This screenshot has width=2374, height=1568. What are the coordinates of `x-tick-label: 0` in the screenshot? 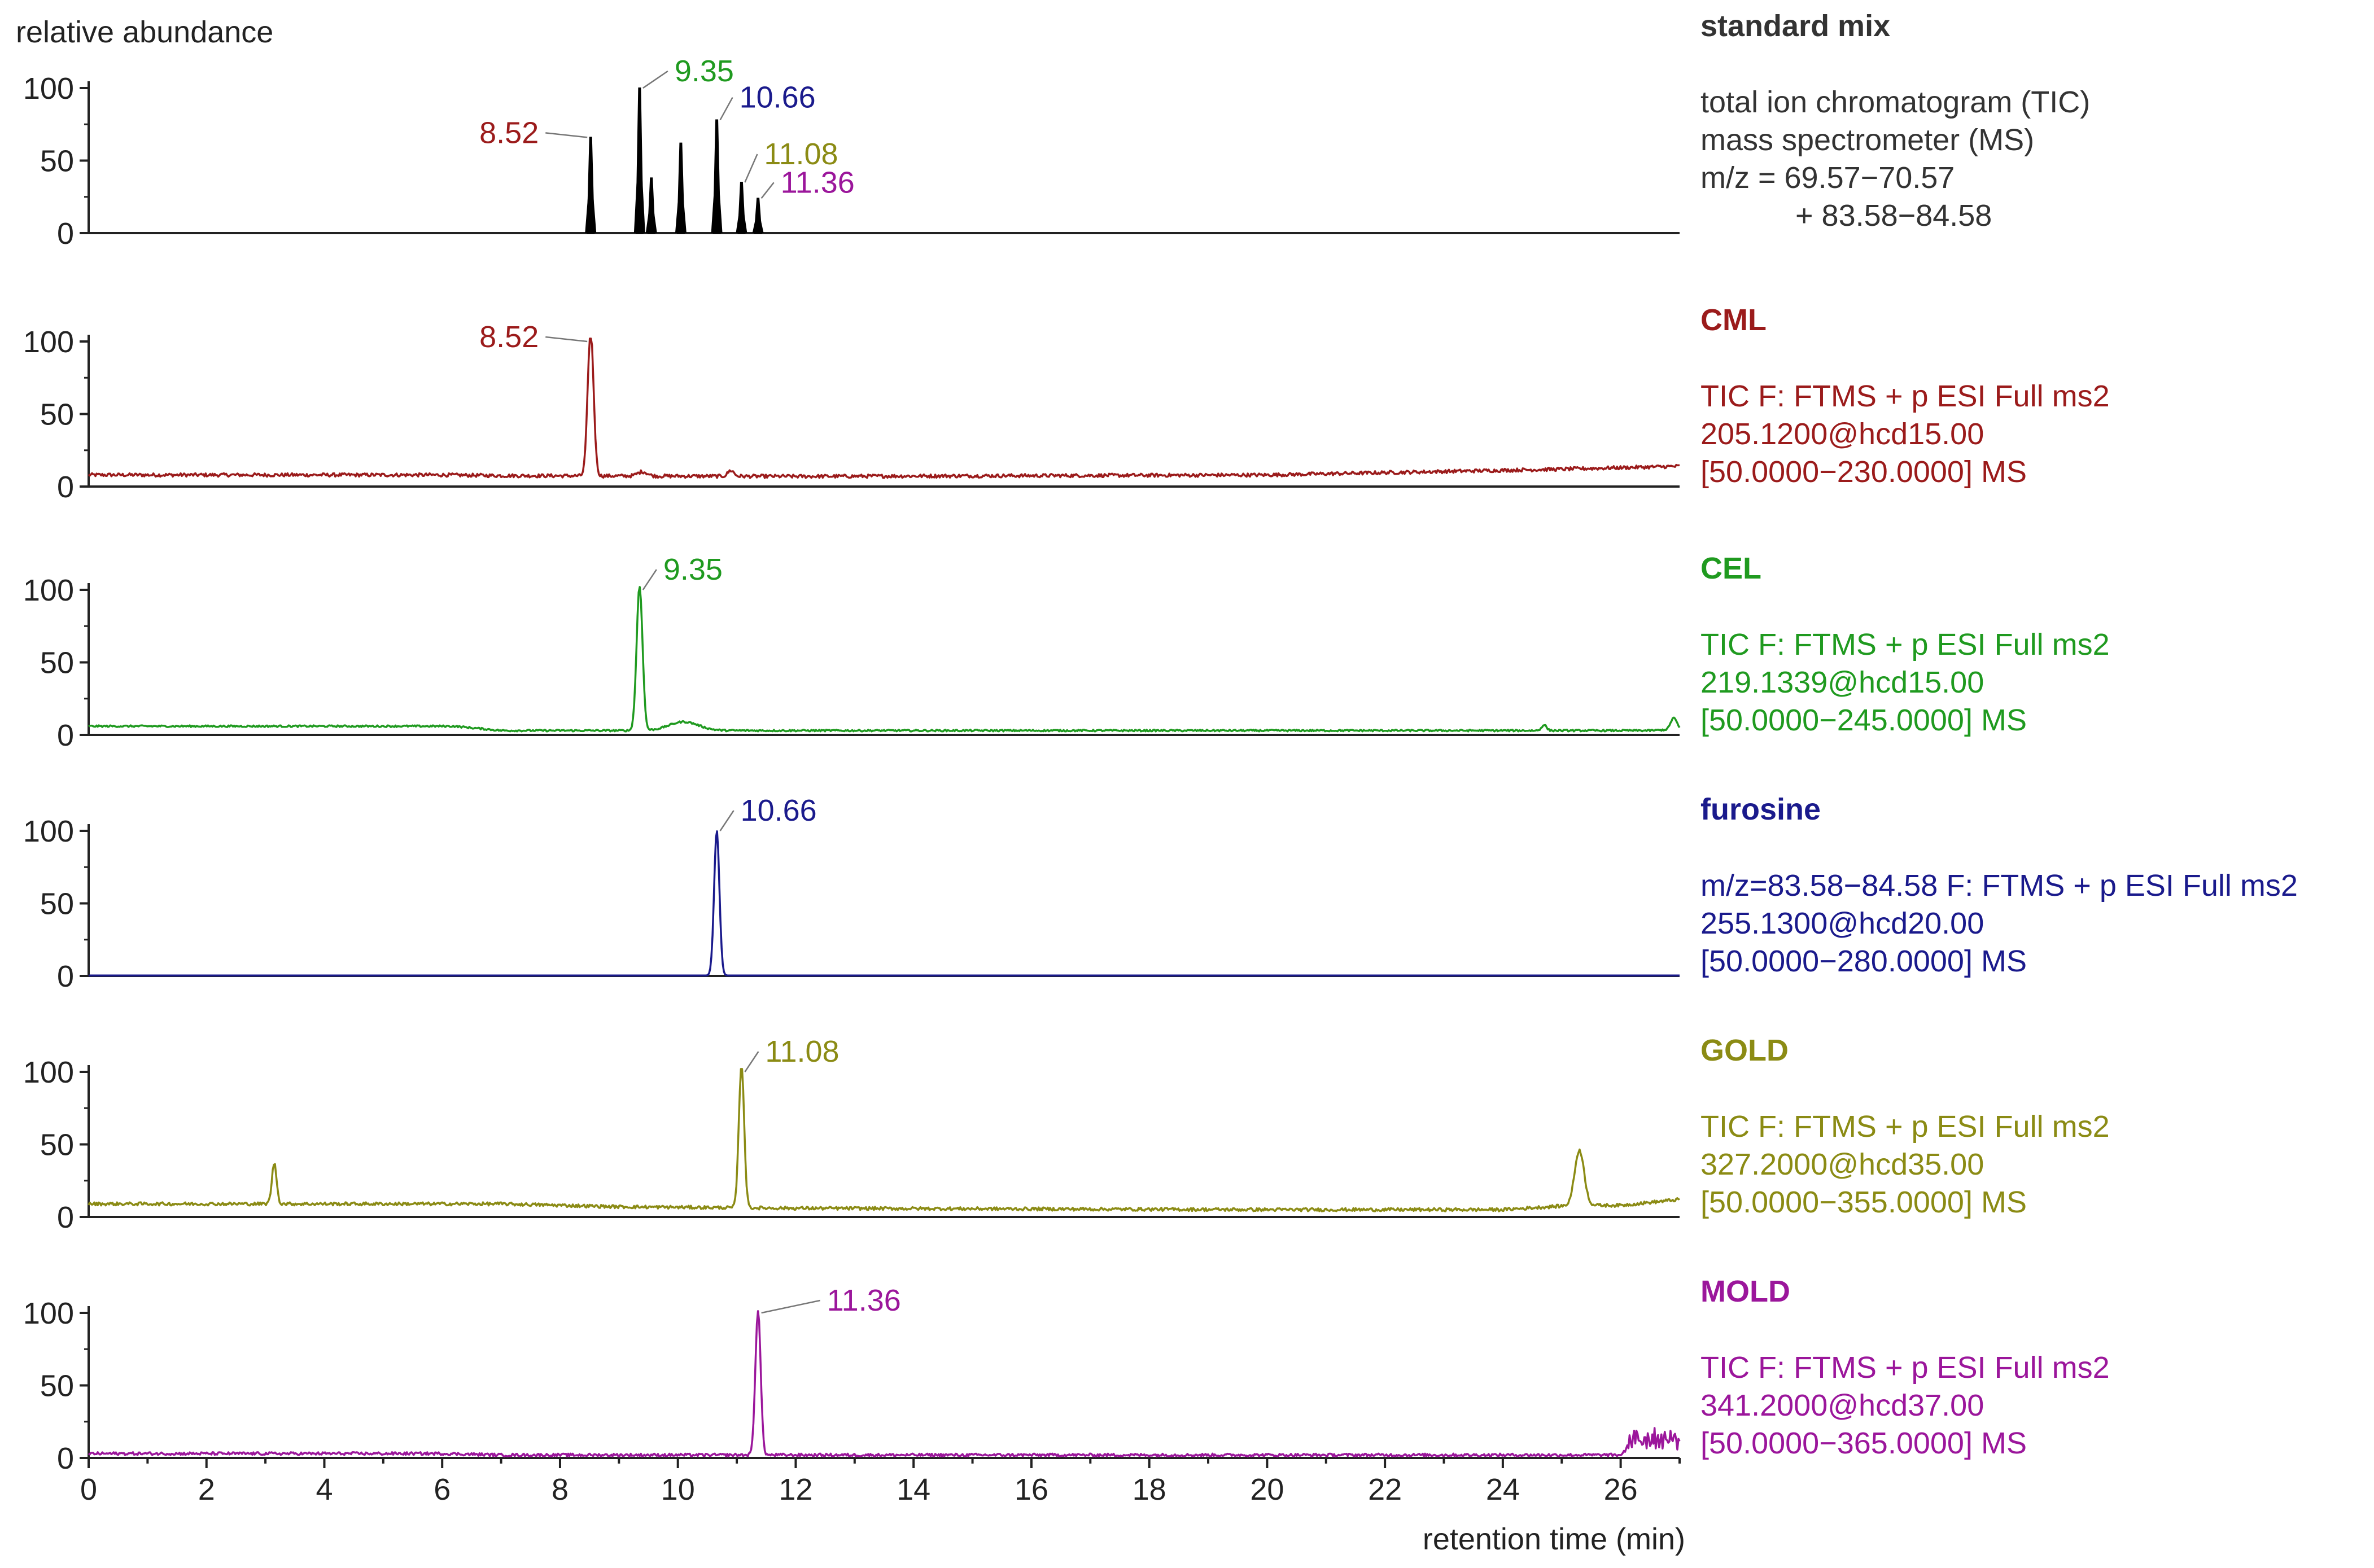 It's located at (88, 1489).